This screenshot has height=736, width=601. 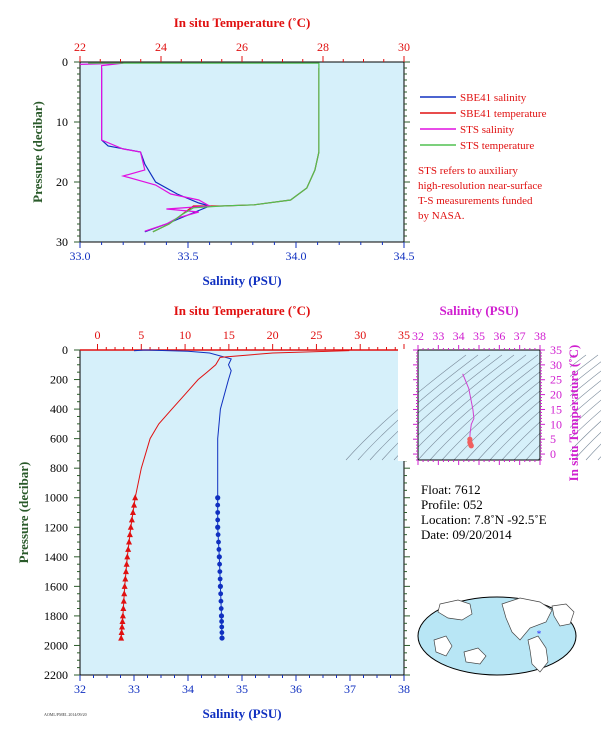 What do you see at coordinates (556, 395) in the screenshot?
I see `ts-y-tick-label: 20` at bounding box center [556, 395].